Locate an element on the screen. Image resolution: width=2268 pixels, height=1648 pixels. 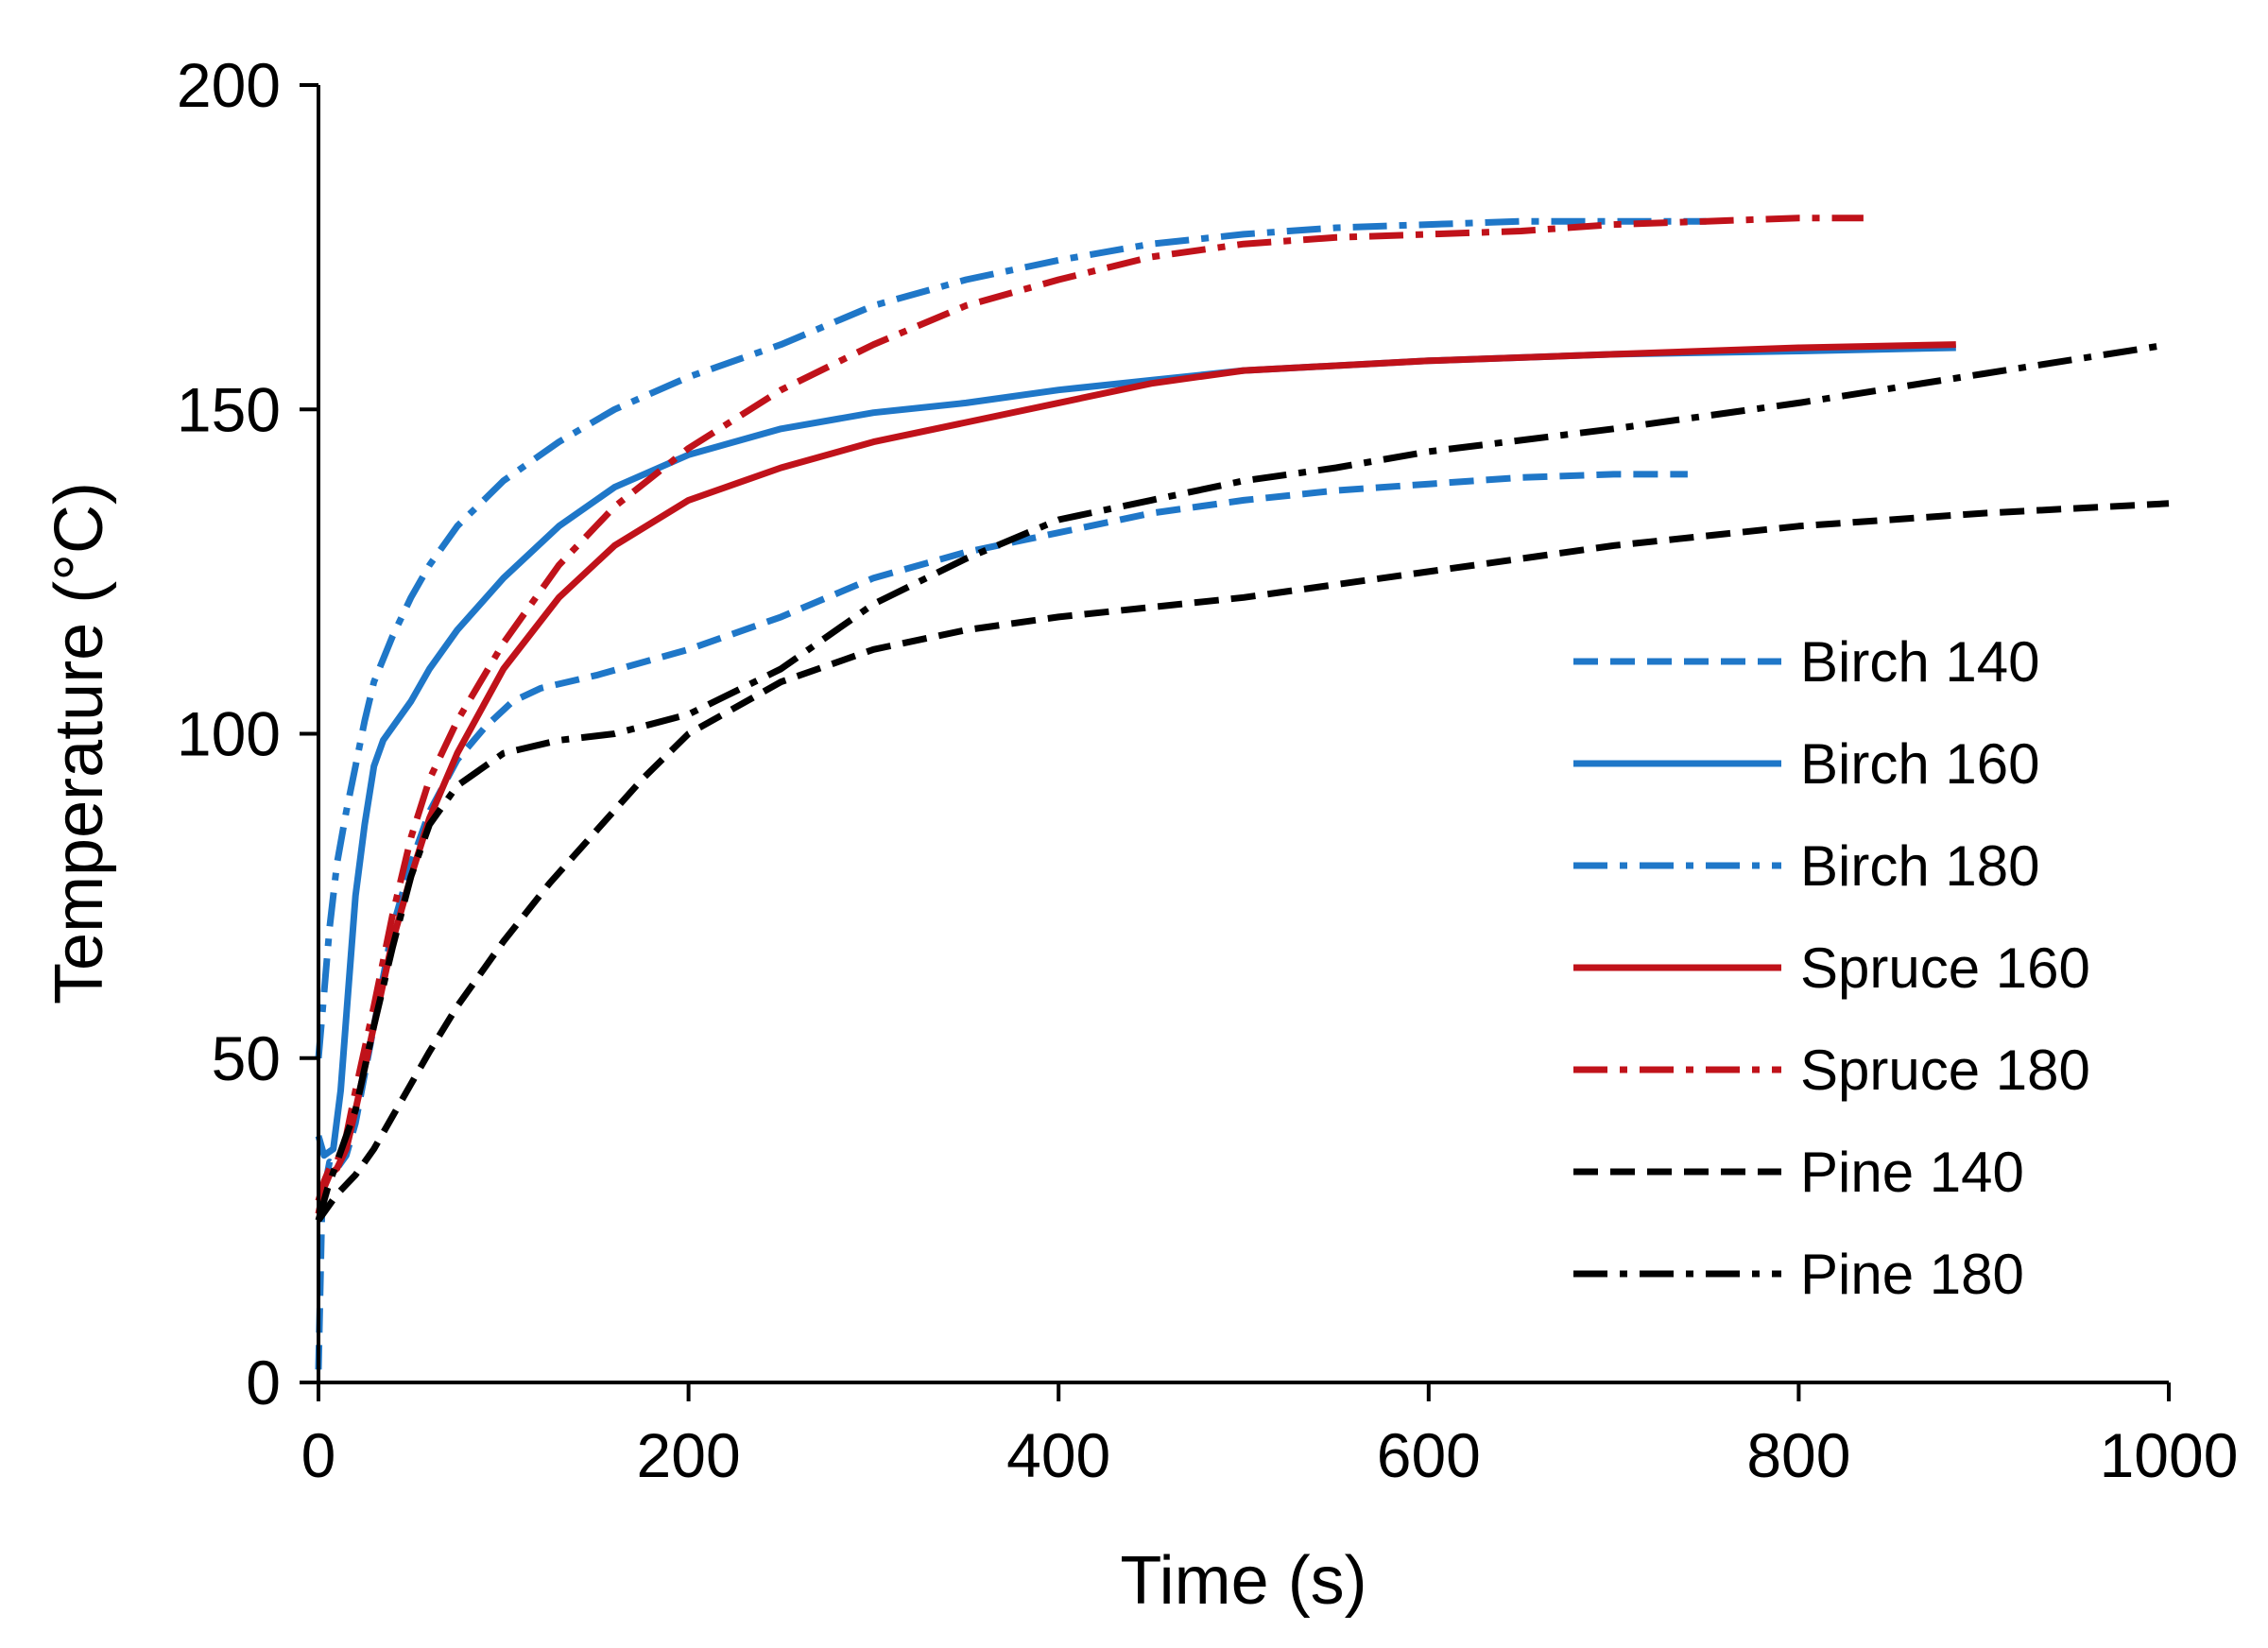
y-tick-label: 150 is located at coordinates (229, 409).